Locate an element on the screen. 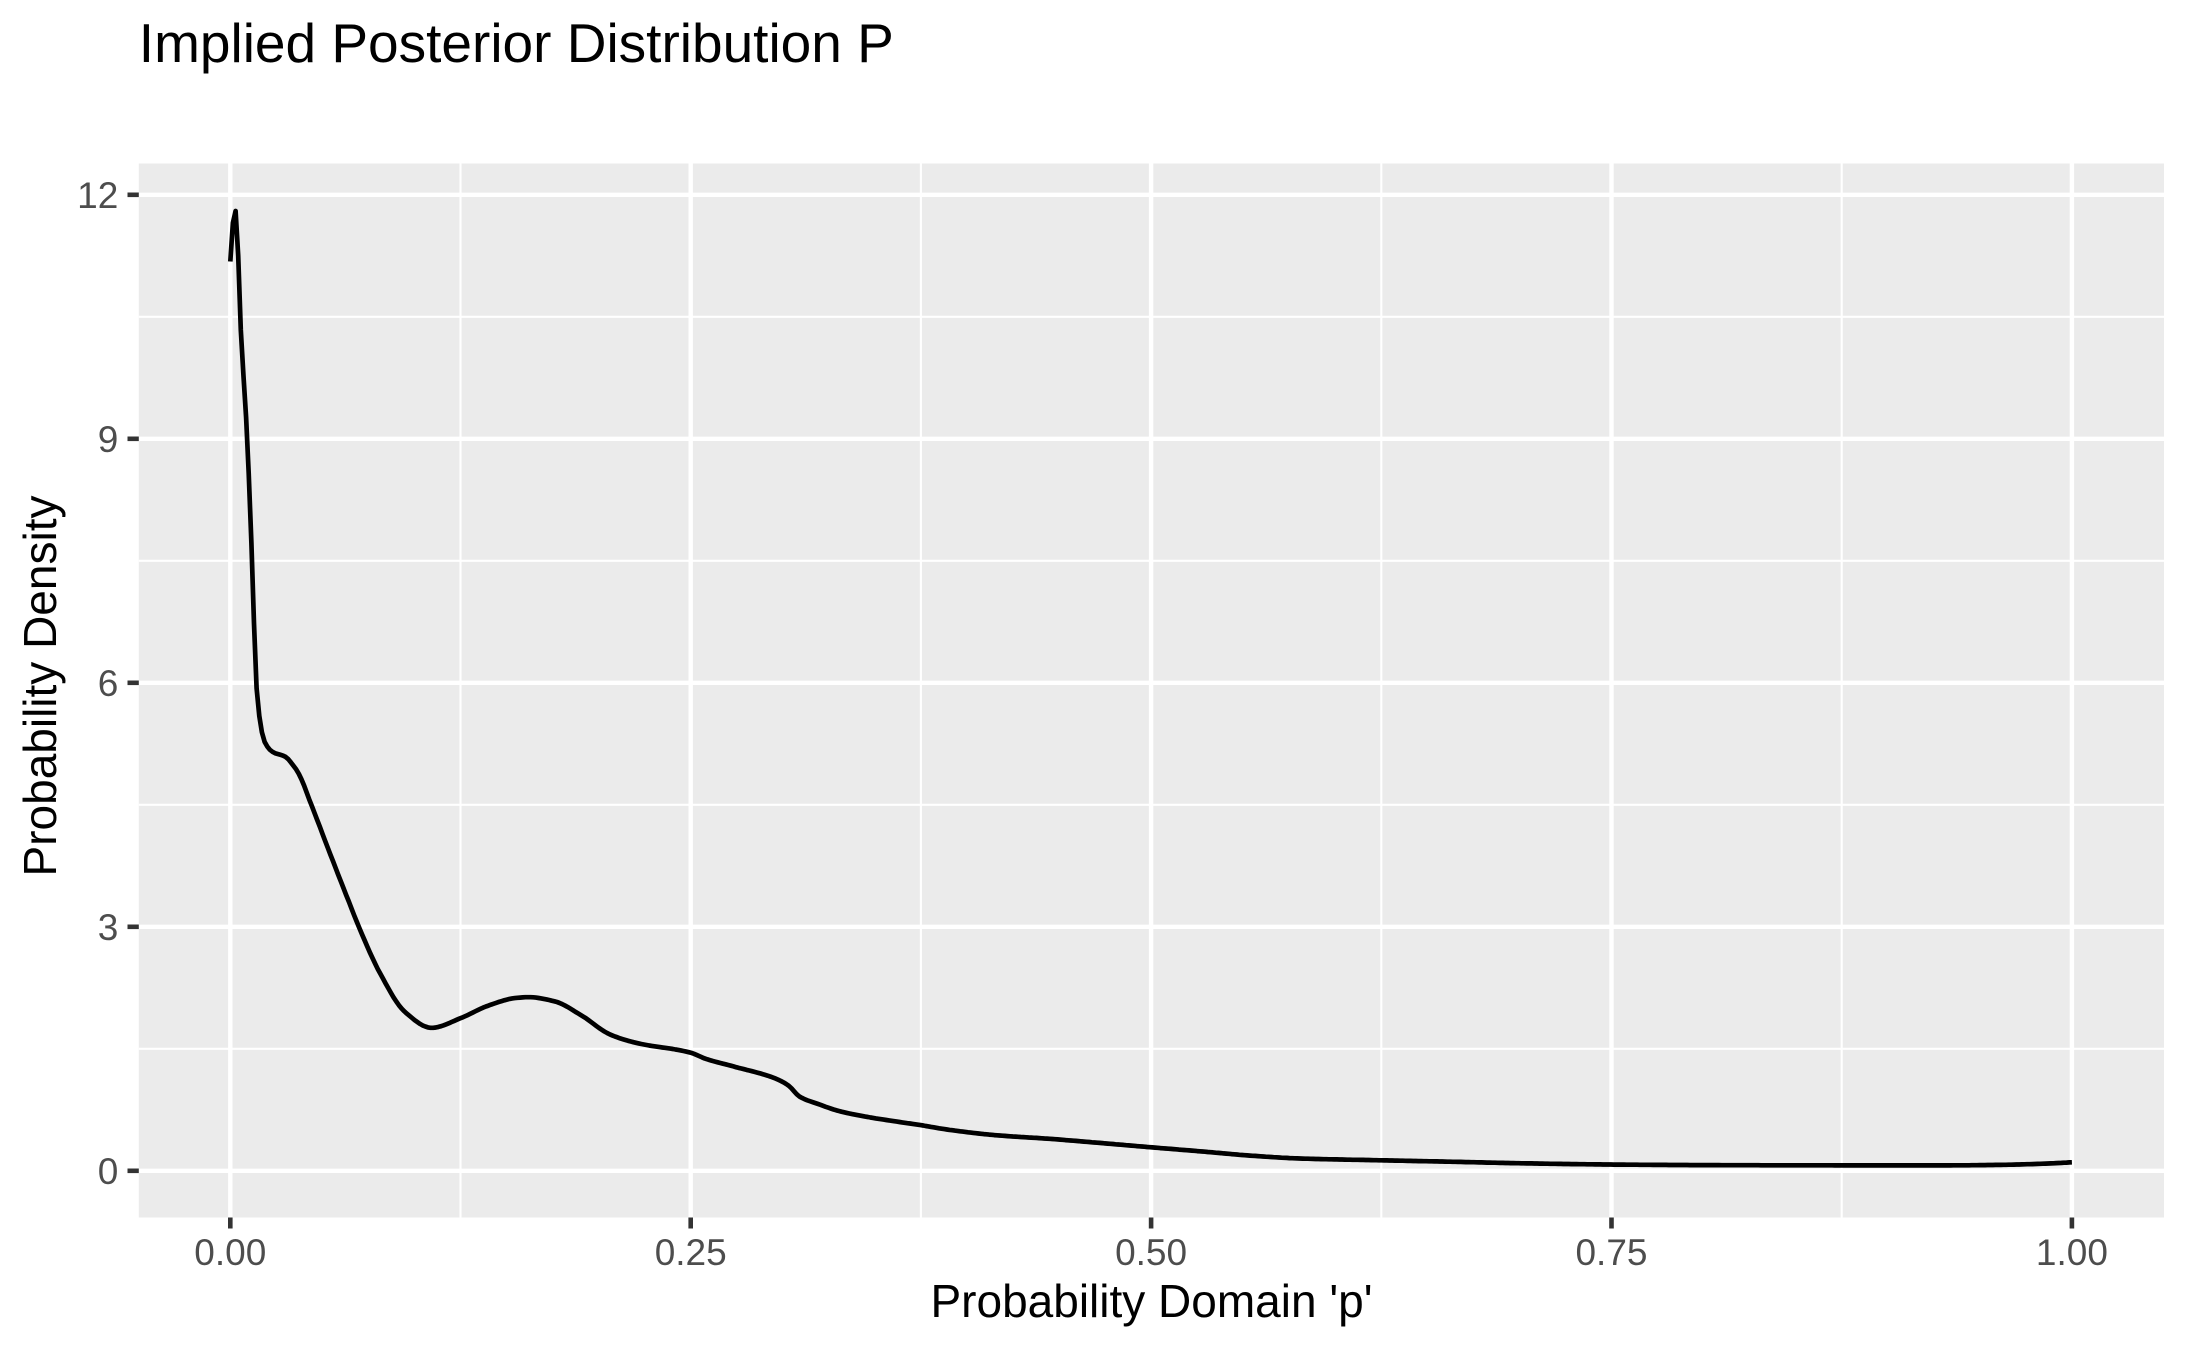  svg-text: 0.00 is located at coordinates (230, 1252).